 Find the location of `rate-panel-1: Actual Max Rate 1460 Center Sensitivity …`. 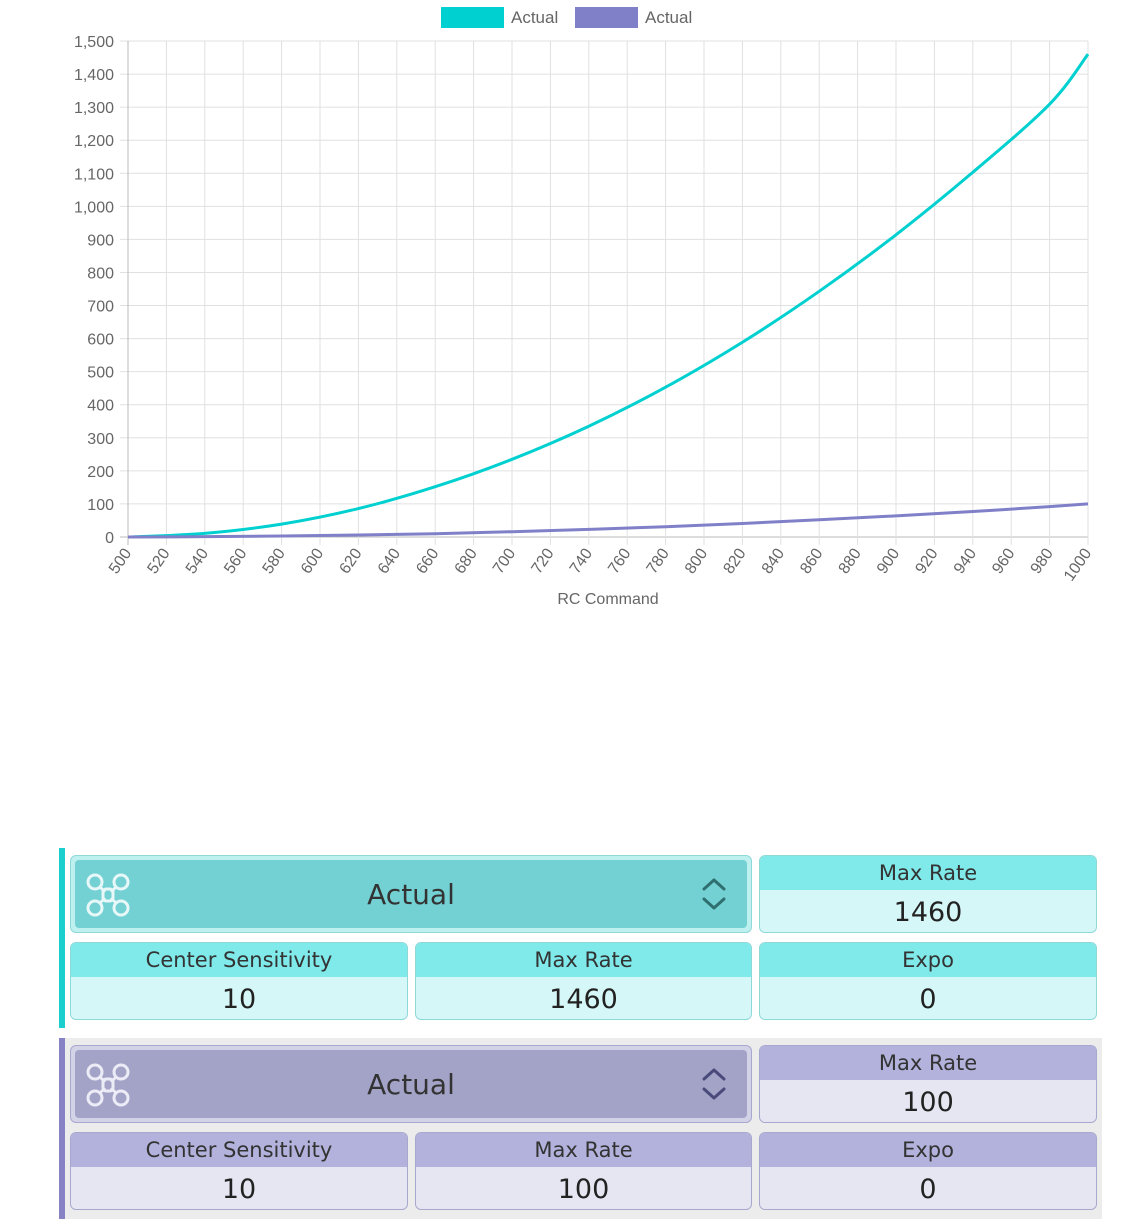

rate-panel-1: Actual Max Rate 1460 Center Sensitivity … is located at coordinates (580, 938).